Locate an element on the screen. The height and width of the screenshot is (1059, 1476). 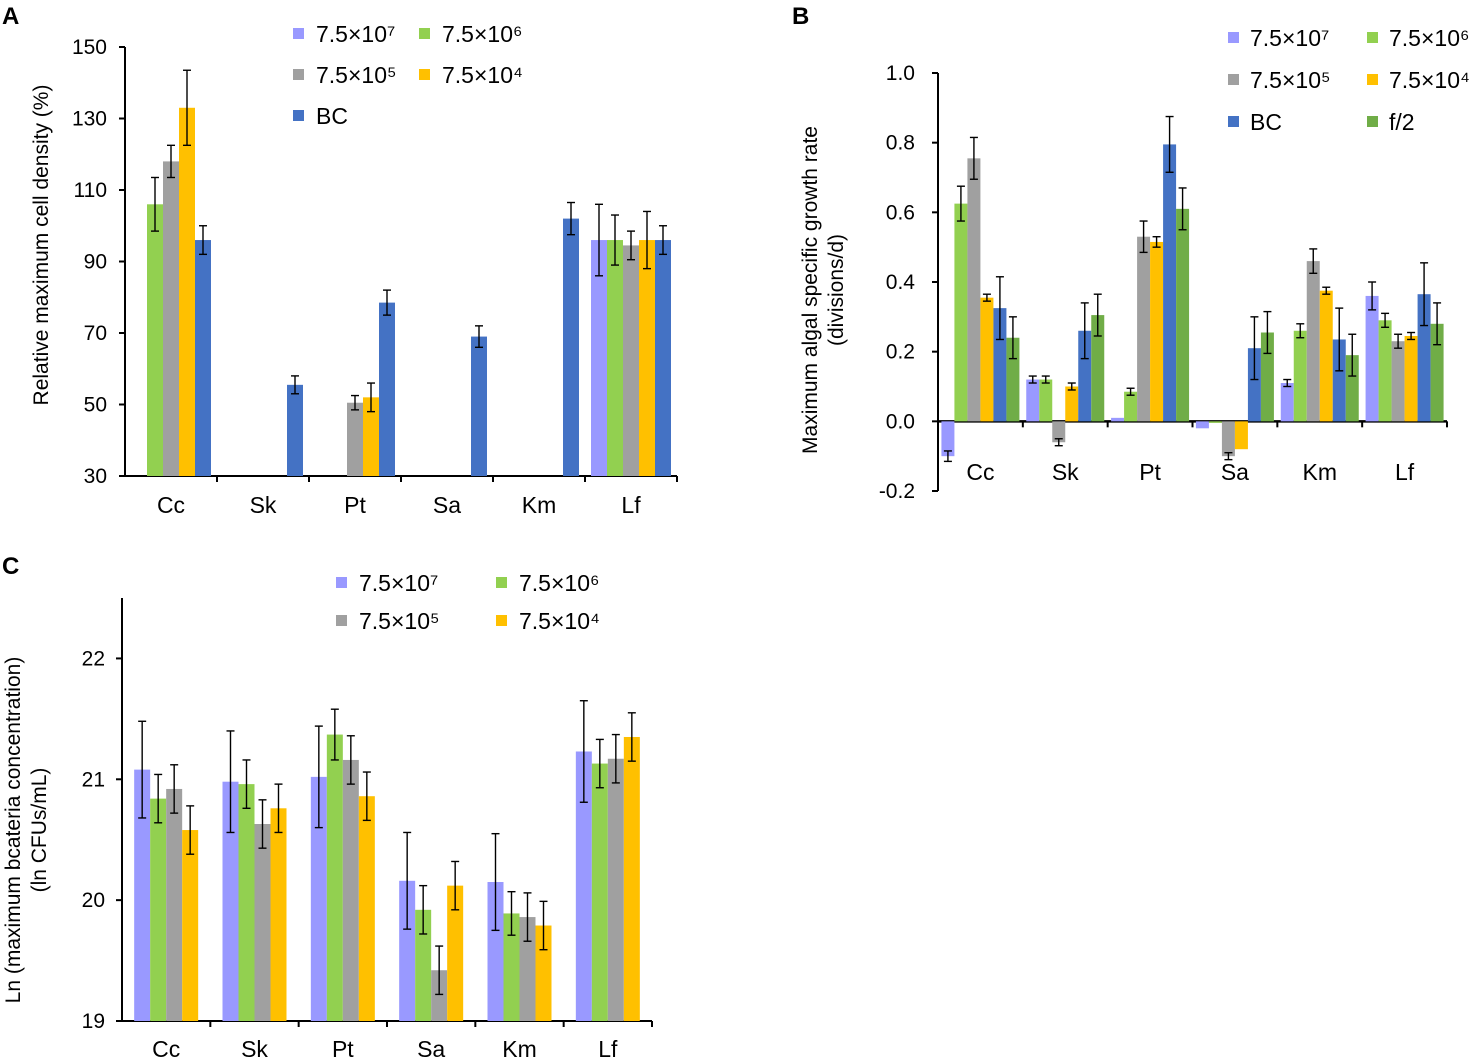
panel-b-letter: B is located at coordinates (800, 16).